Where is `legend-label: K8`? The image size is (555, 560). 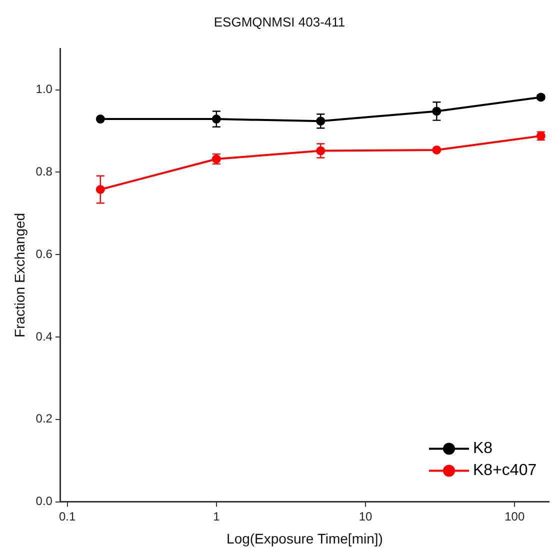 legend-label: K8 is located at coordinates (483, 449).